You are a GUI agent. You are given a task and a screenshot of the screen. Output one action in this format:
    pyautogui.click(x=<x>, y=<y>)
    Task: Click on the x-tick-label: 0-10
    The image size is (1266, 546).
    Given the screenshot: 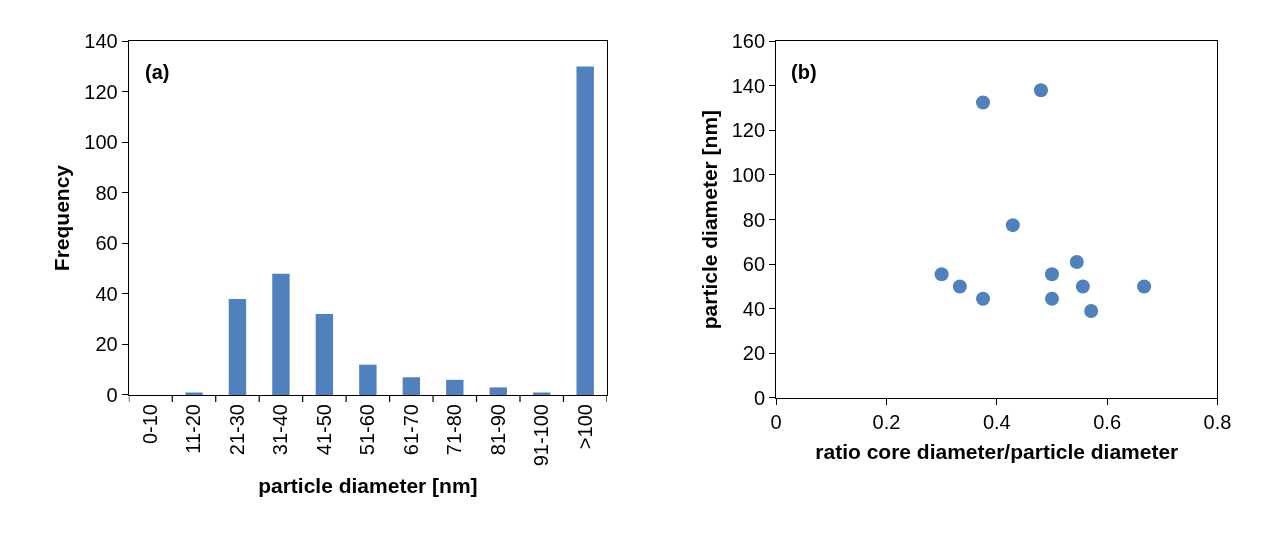 What is the action you would take?
    pyautogui.click(x=150, y=424)
    